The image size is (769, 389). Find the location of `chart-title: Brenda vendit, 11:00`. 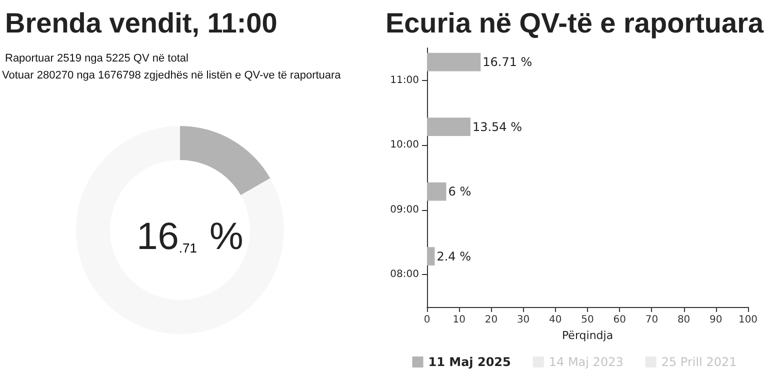

chart-title: Brenda vendit, 11:00 is located at coordinates (141, 23).